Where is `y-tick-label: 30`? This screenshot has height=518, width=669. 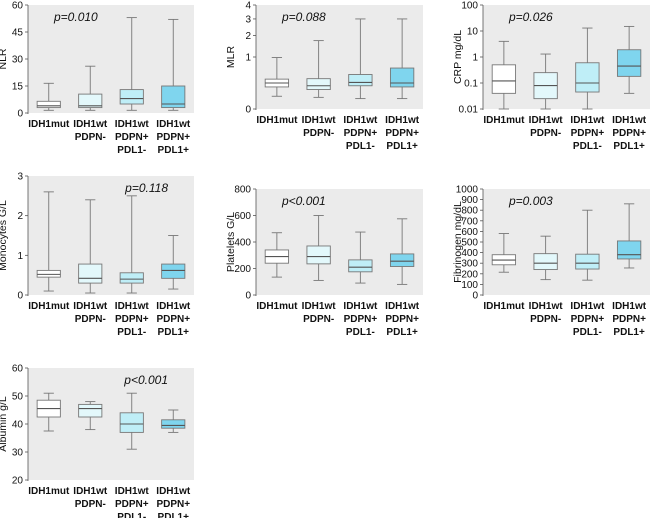 y-tick-label: 30 is located at coordinates (18, 453).